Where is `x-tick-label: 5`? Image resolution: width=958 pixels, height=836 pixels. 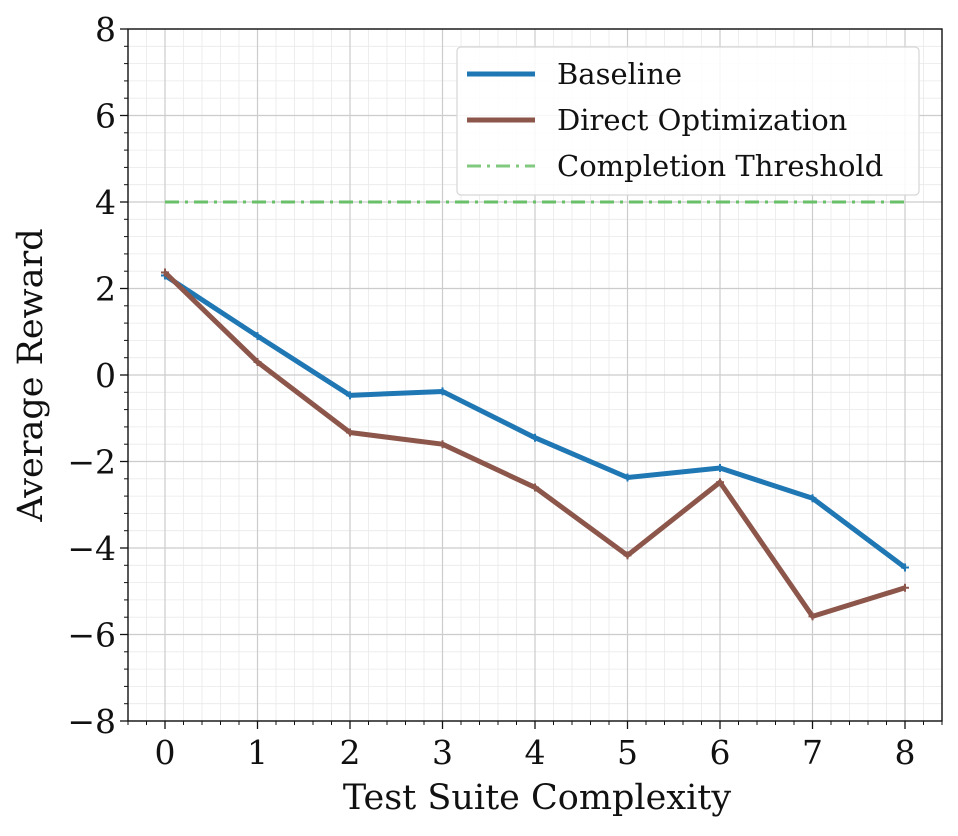 x-tick-label: 5 is located at coordinates (627, 752).